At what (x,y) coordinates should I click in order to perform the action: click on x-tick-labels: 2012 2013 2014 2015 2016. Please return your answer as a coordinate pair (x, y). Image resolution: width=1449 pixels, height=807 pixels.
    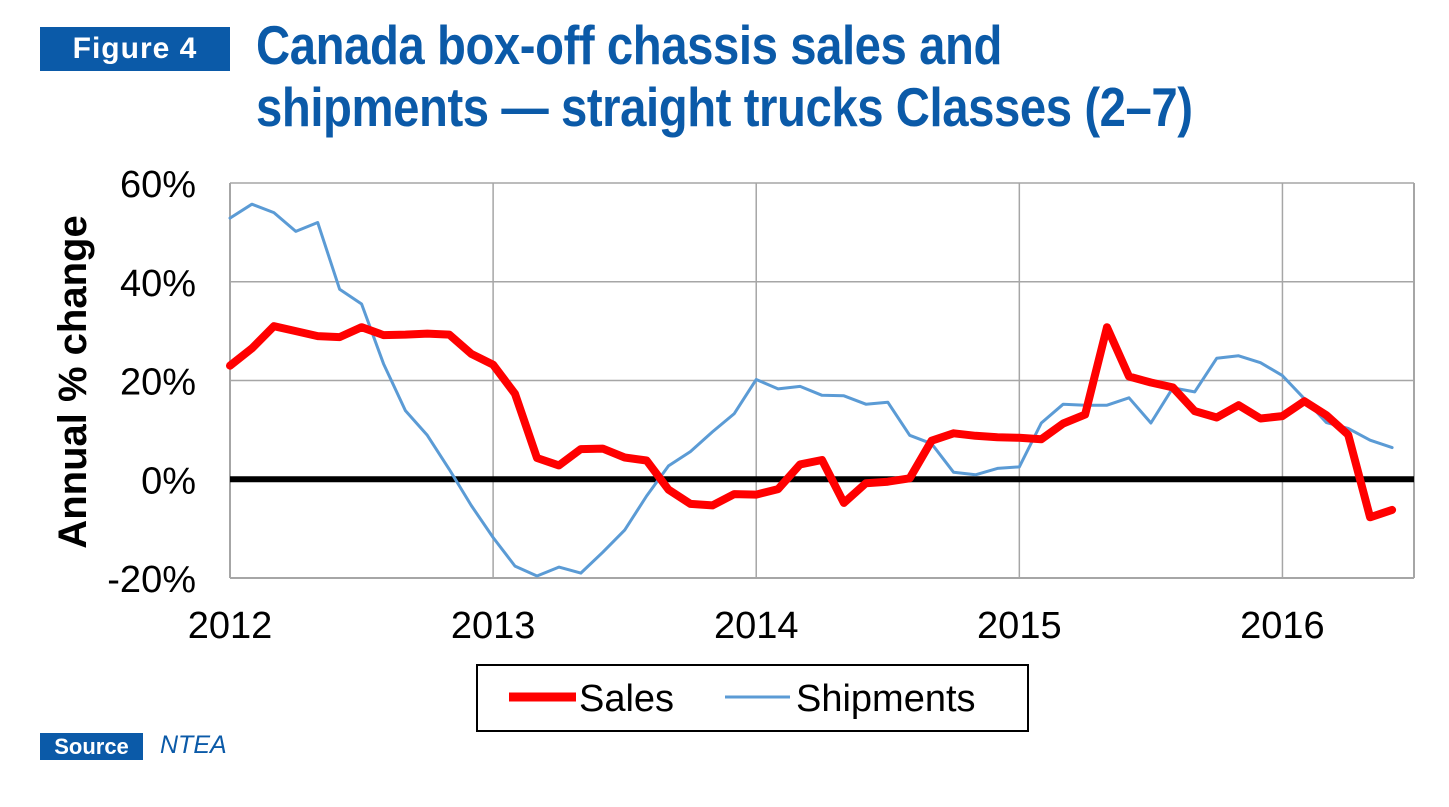
    Looking at the image, I should click on (756, 626).